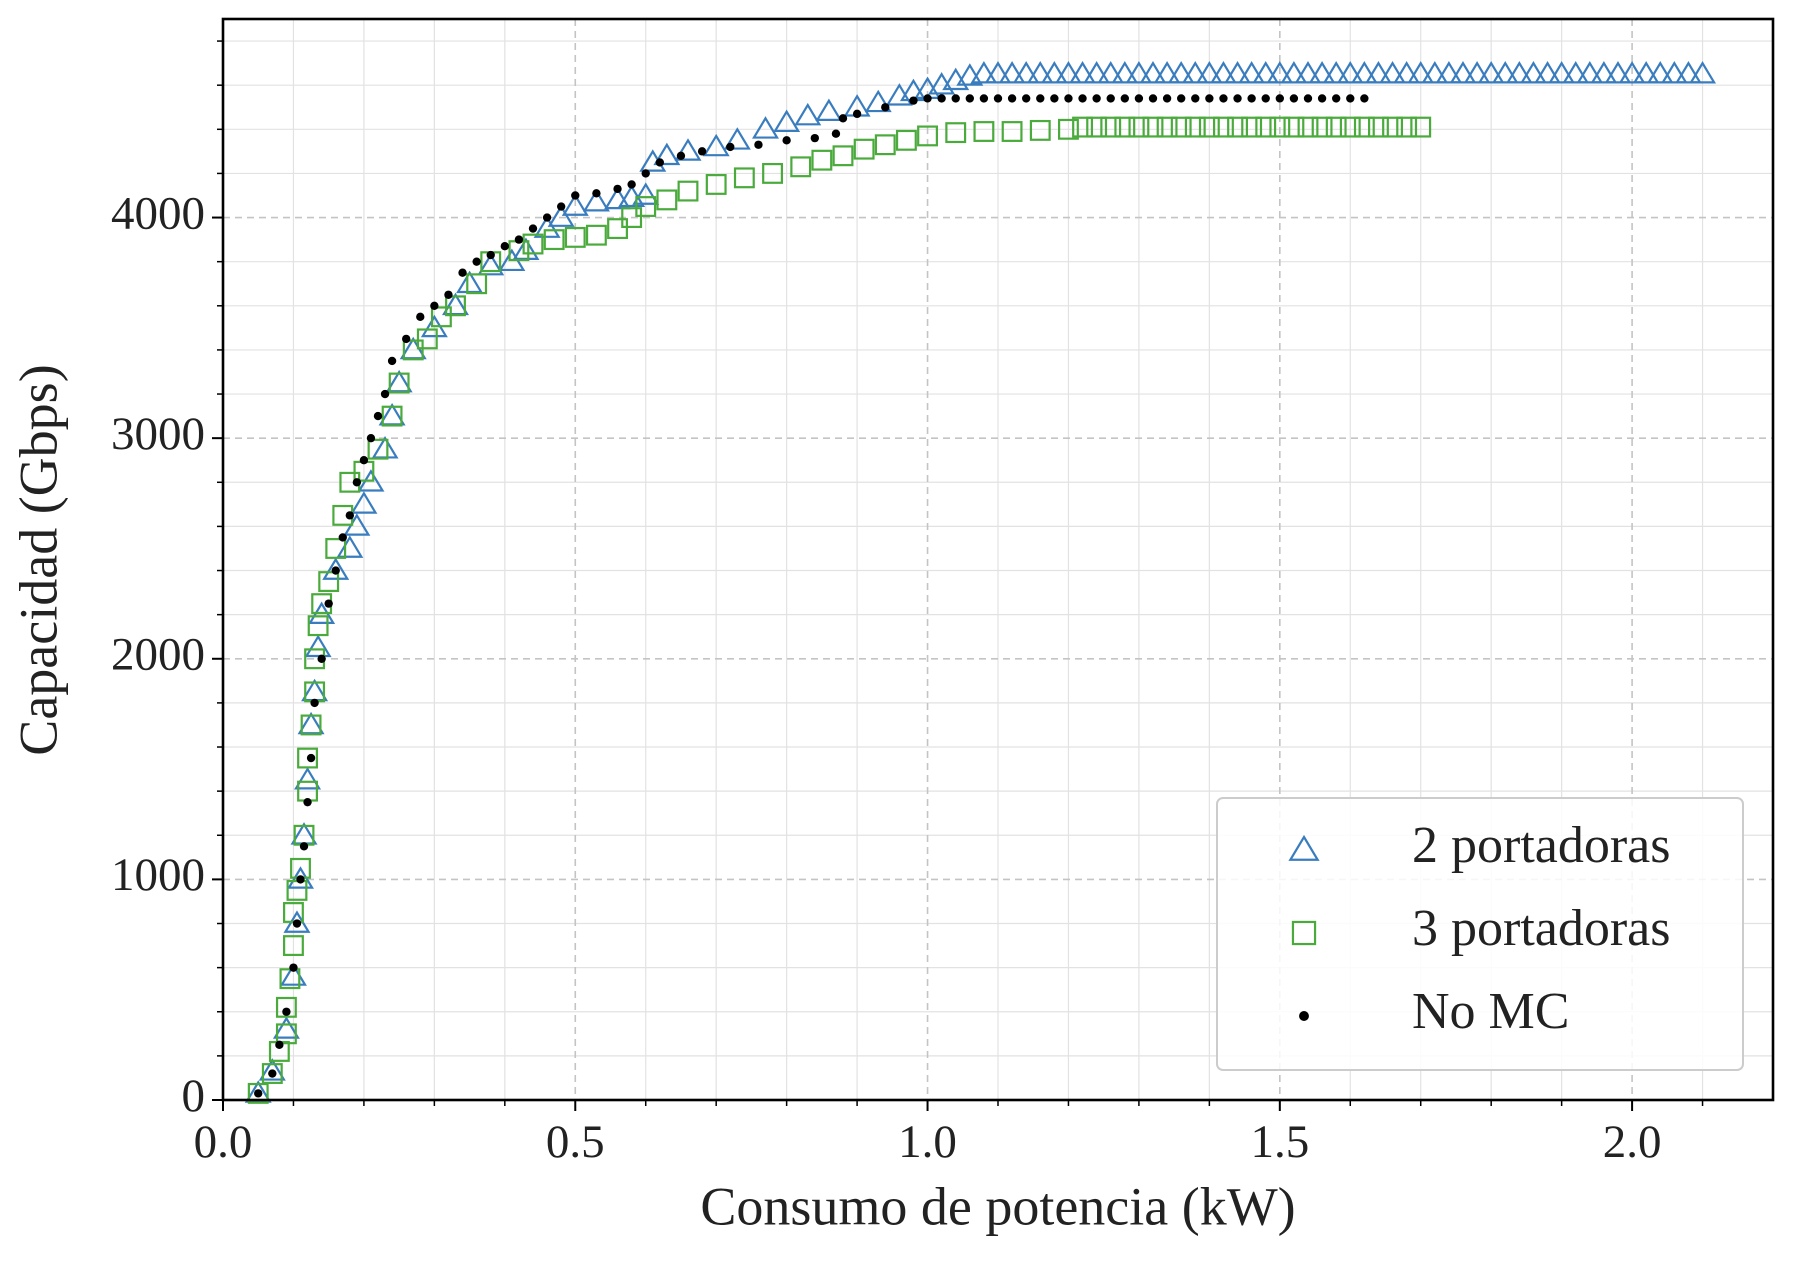 The image size is (1794, 1264). I want to click on x-tick-label: 0.5, so click(575, 1142).